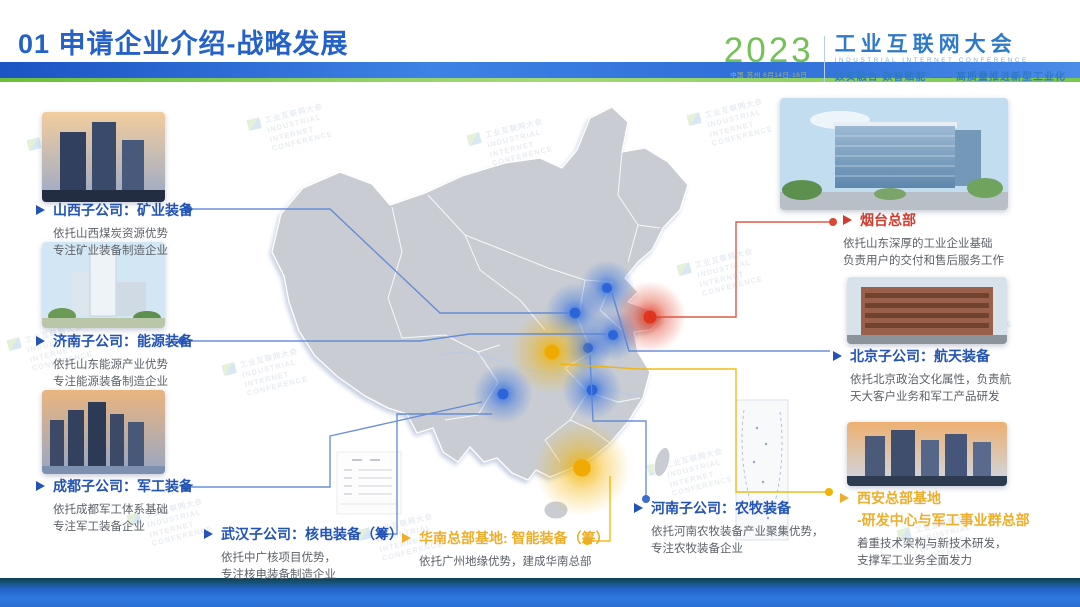  I want to click on logo-venue: 中国·苏州 6月14日-16日, so click(769, 76).